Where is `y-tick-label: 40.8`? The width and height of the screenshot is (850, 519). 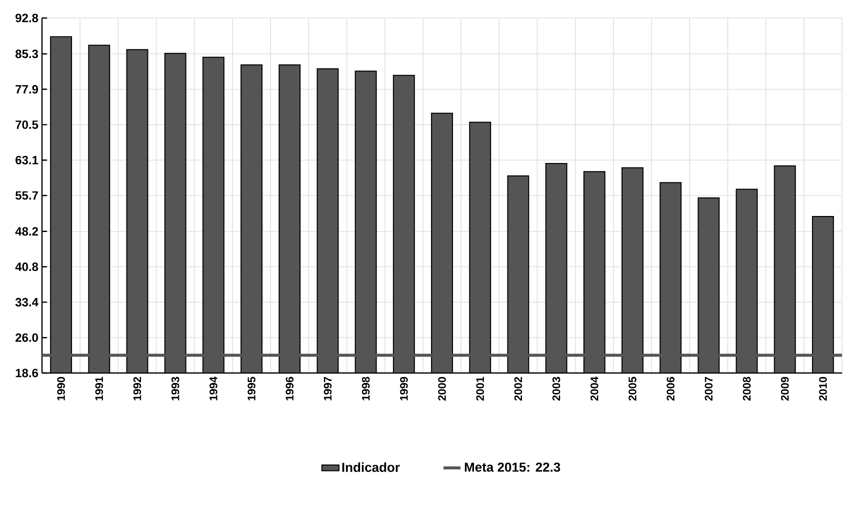 y-tick-label: 40.8 is located at coordinates (26, 267).